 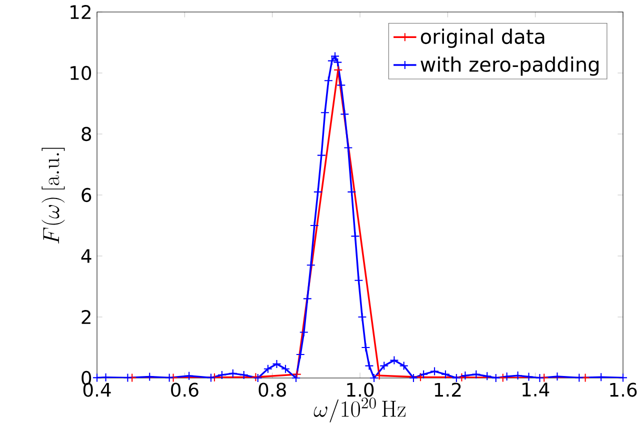 What do you see at coordinates (80, 12) in the screenshot?
I see `y-tick-label: 12` at bounding box center [80, 12].